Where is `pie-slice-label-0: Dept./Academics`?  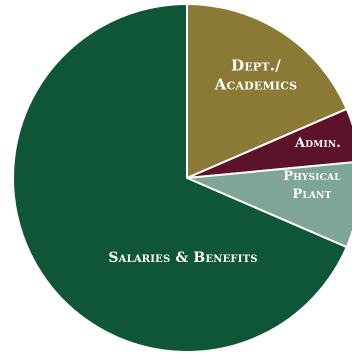 pie-slice-label-0: Dept./Academics is located at coordinates (256, 75).